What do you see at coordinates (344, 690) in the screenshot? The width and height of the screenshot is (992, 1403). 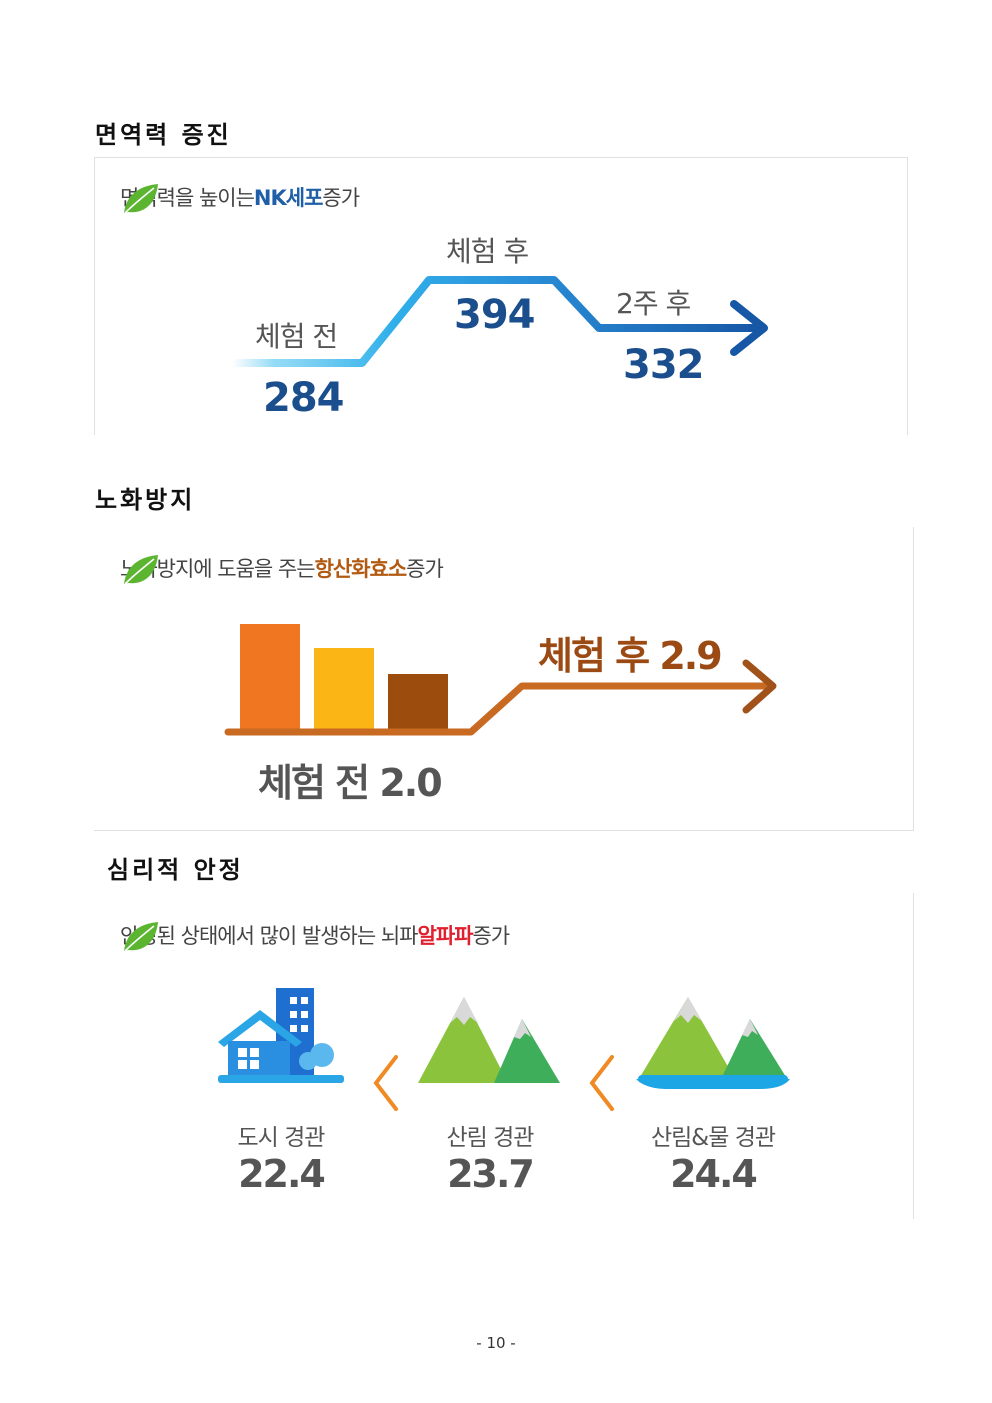 I see `aging-bar-yellow` at bounding box center [344, 690].